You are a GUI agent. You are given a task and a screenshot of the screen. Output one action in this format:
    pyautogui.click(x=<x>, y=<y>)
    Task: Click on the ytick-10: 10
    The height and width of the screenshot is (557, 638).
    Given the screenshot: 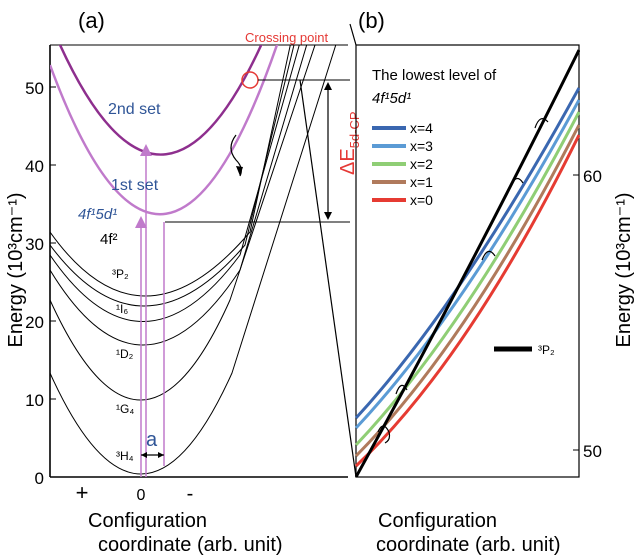 What is the action you would take?
    pyautogui.click(x=34, y=400)
    